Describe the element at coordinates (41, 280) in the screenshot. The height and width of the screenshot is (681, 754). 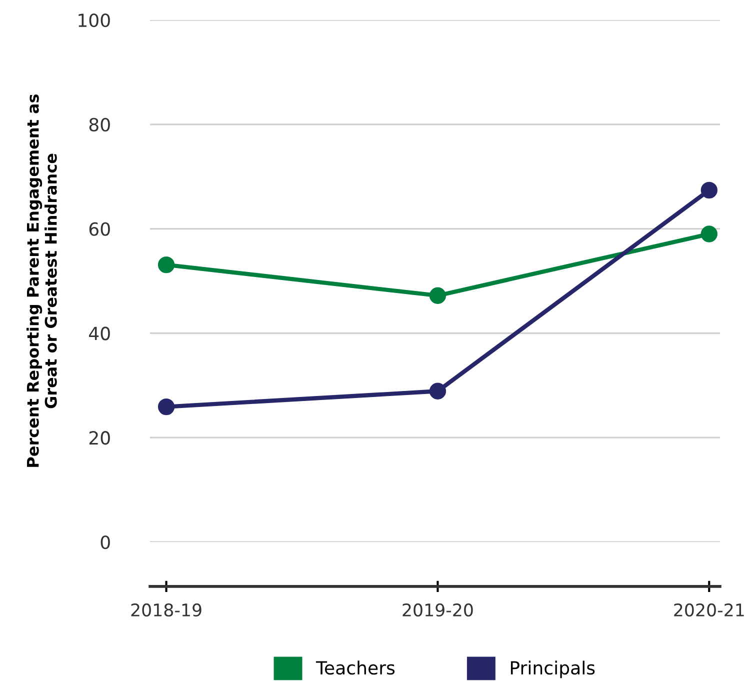
I see `y-axis-title: Percent Reporting Parent Engagement as Great or Greatest Hindrance` at that location.